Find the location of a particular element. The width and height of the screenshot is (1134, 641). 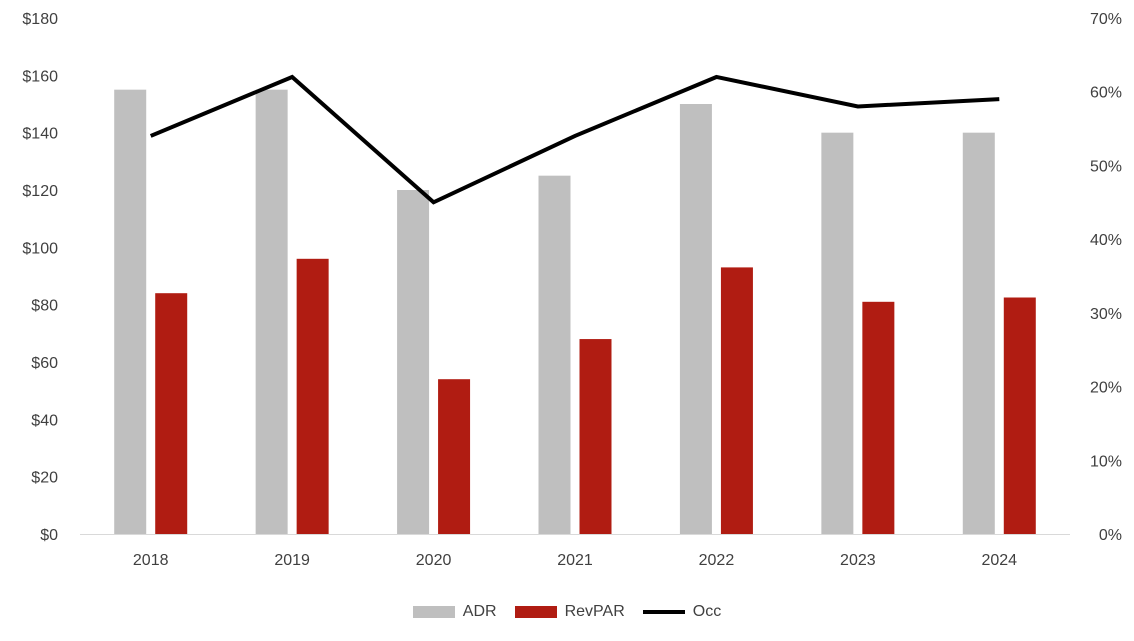

left-axis-tick-label: $100 is located at coordinates (40, 248).